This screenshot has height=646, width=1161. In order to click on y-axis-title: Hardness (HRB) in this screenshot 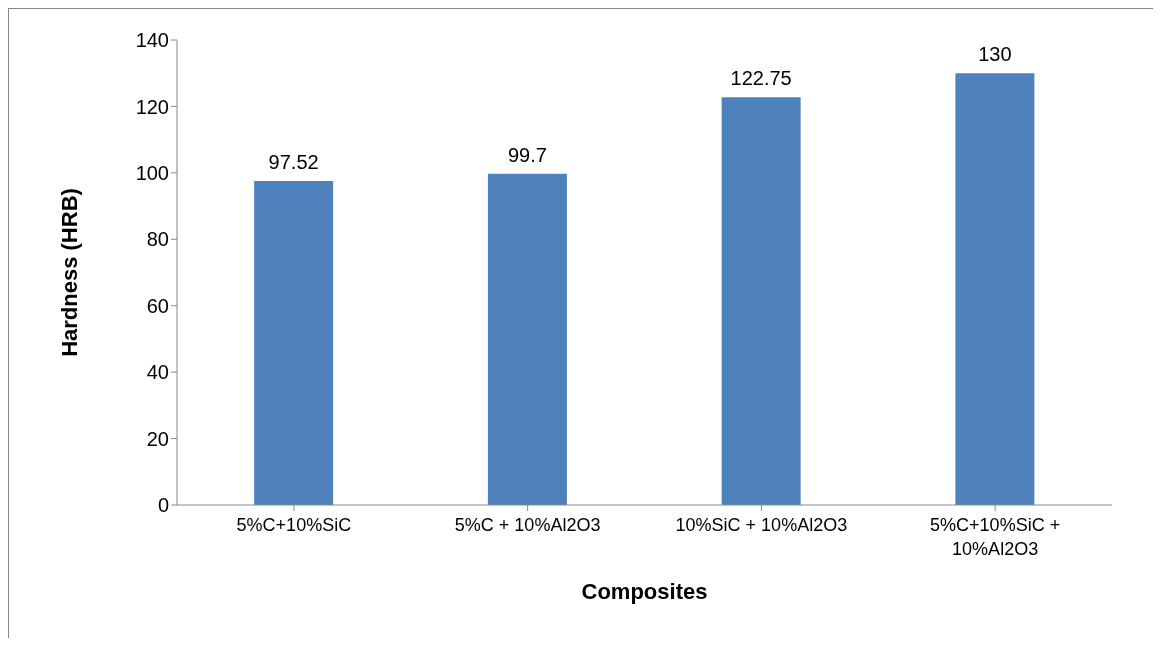, I will do `click(69, 272)`.